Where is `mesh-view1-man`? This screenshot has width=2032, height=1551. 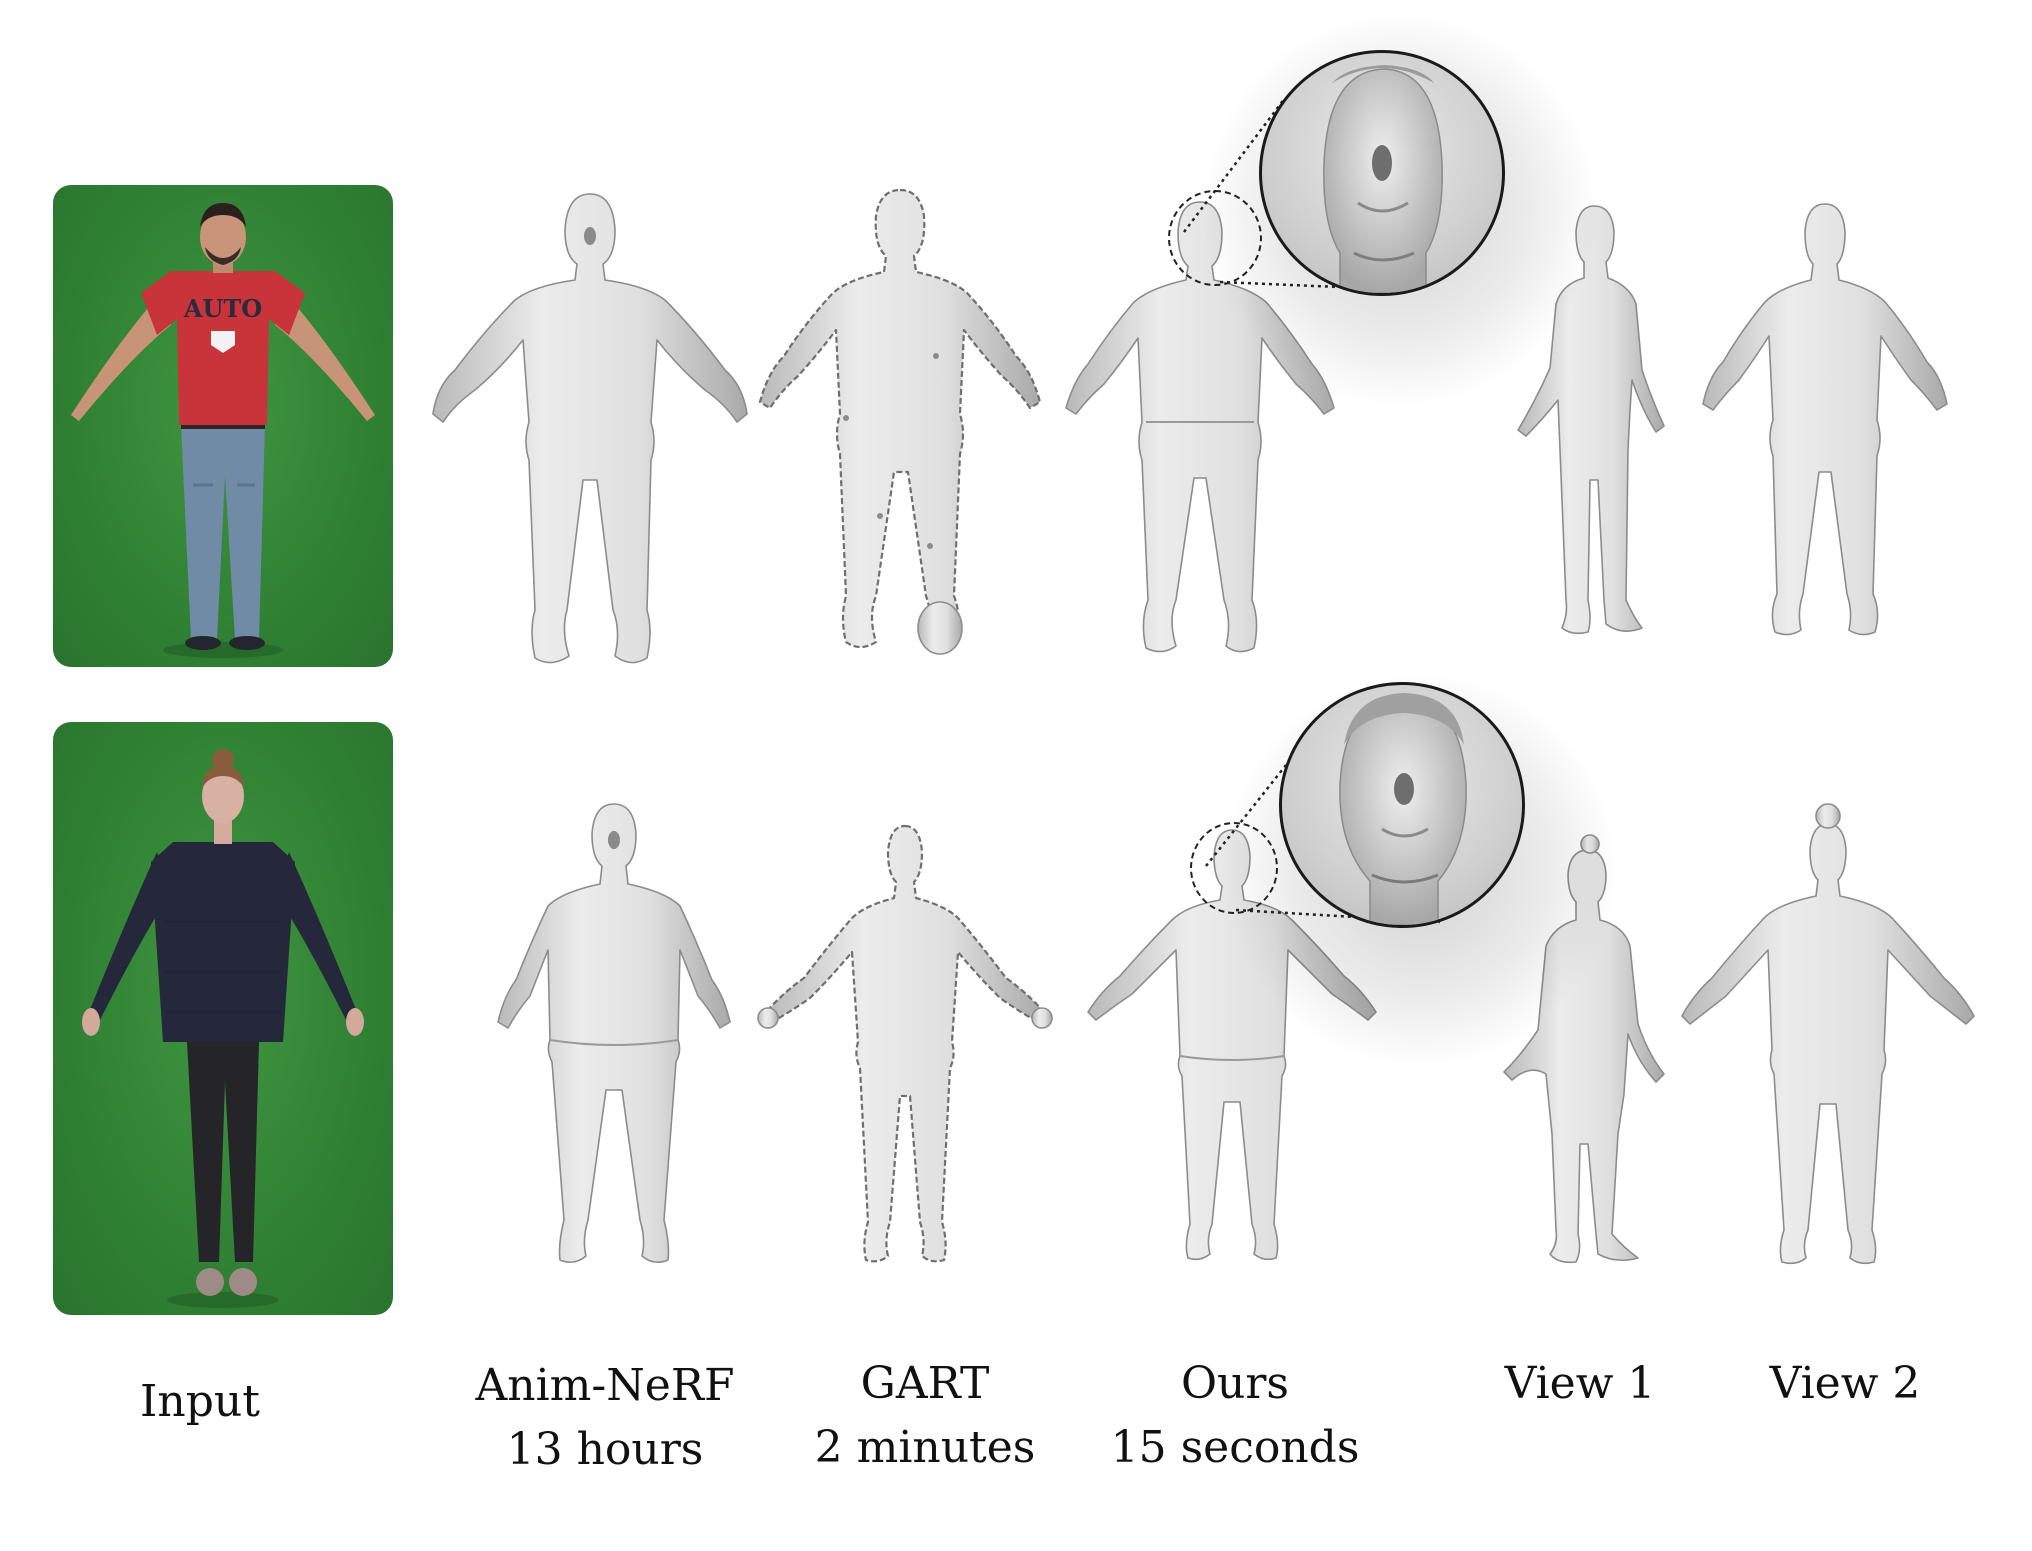
mesh-view1-man is located at coordinates (1591, 420).